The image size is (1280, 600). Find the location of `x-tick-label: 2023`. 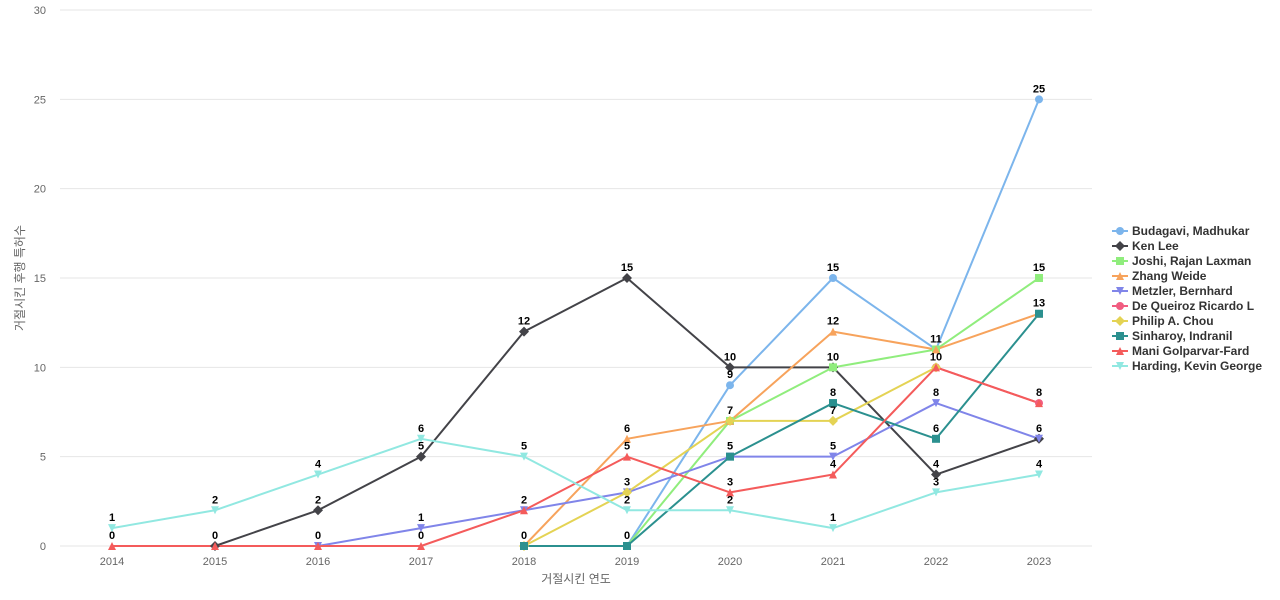

x-tick-label: 2023 is located at coordinates (1039, 562).